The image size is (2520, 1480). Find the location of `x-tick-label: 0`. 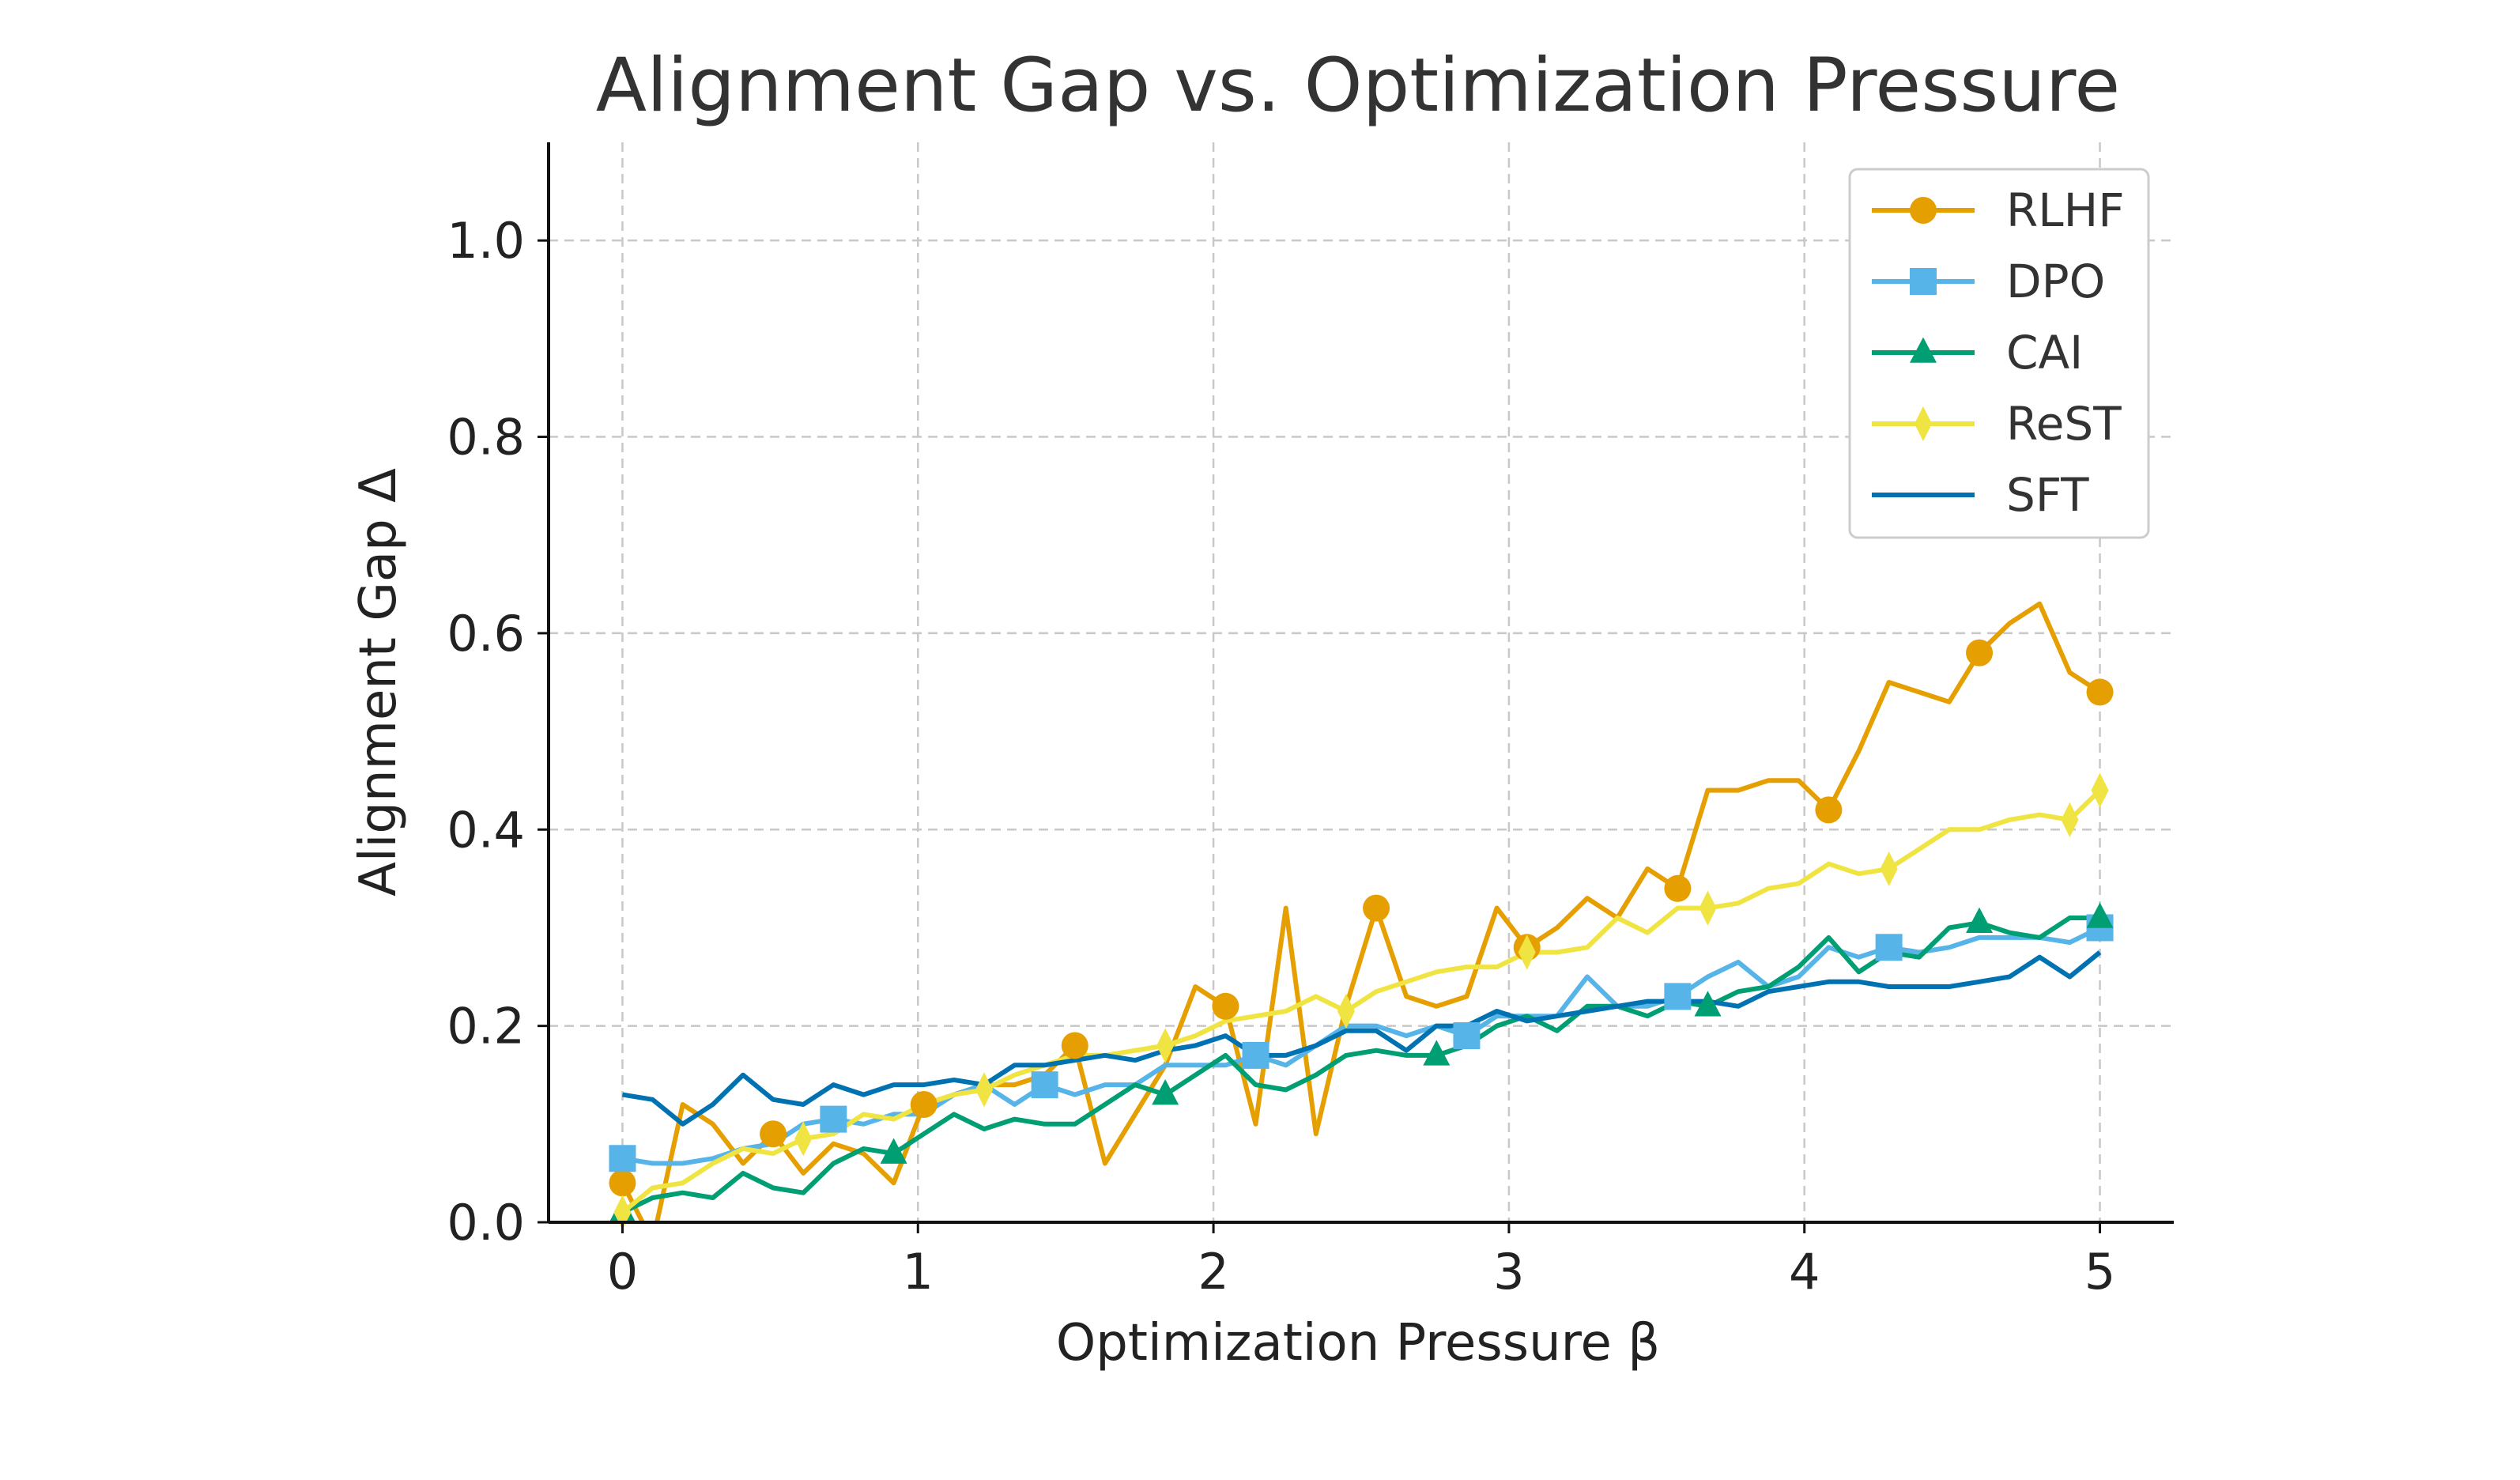

x-tick-label: 0 is located at coordinates (622, 1272).